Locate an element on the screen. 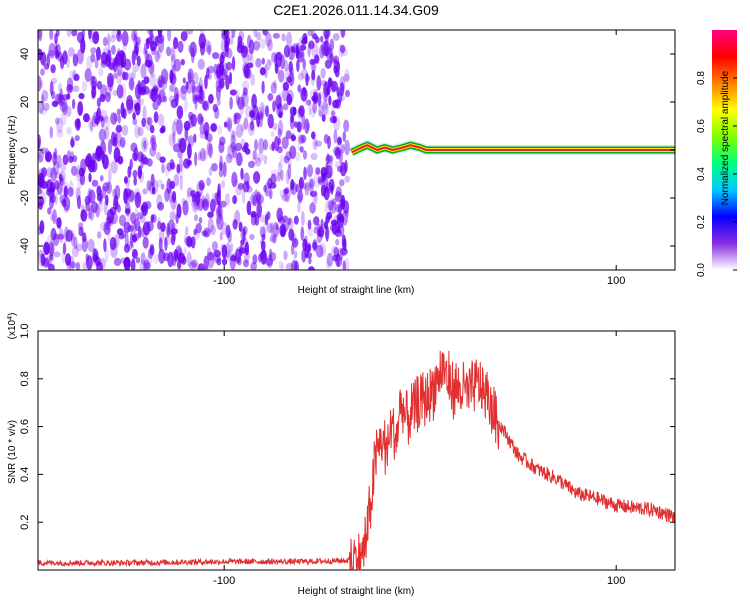  heatmap-y-tick-label: -40 is located at coordinates (25, 246).